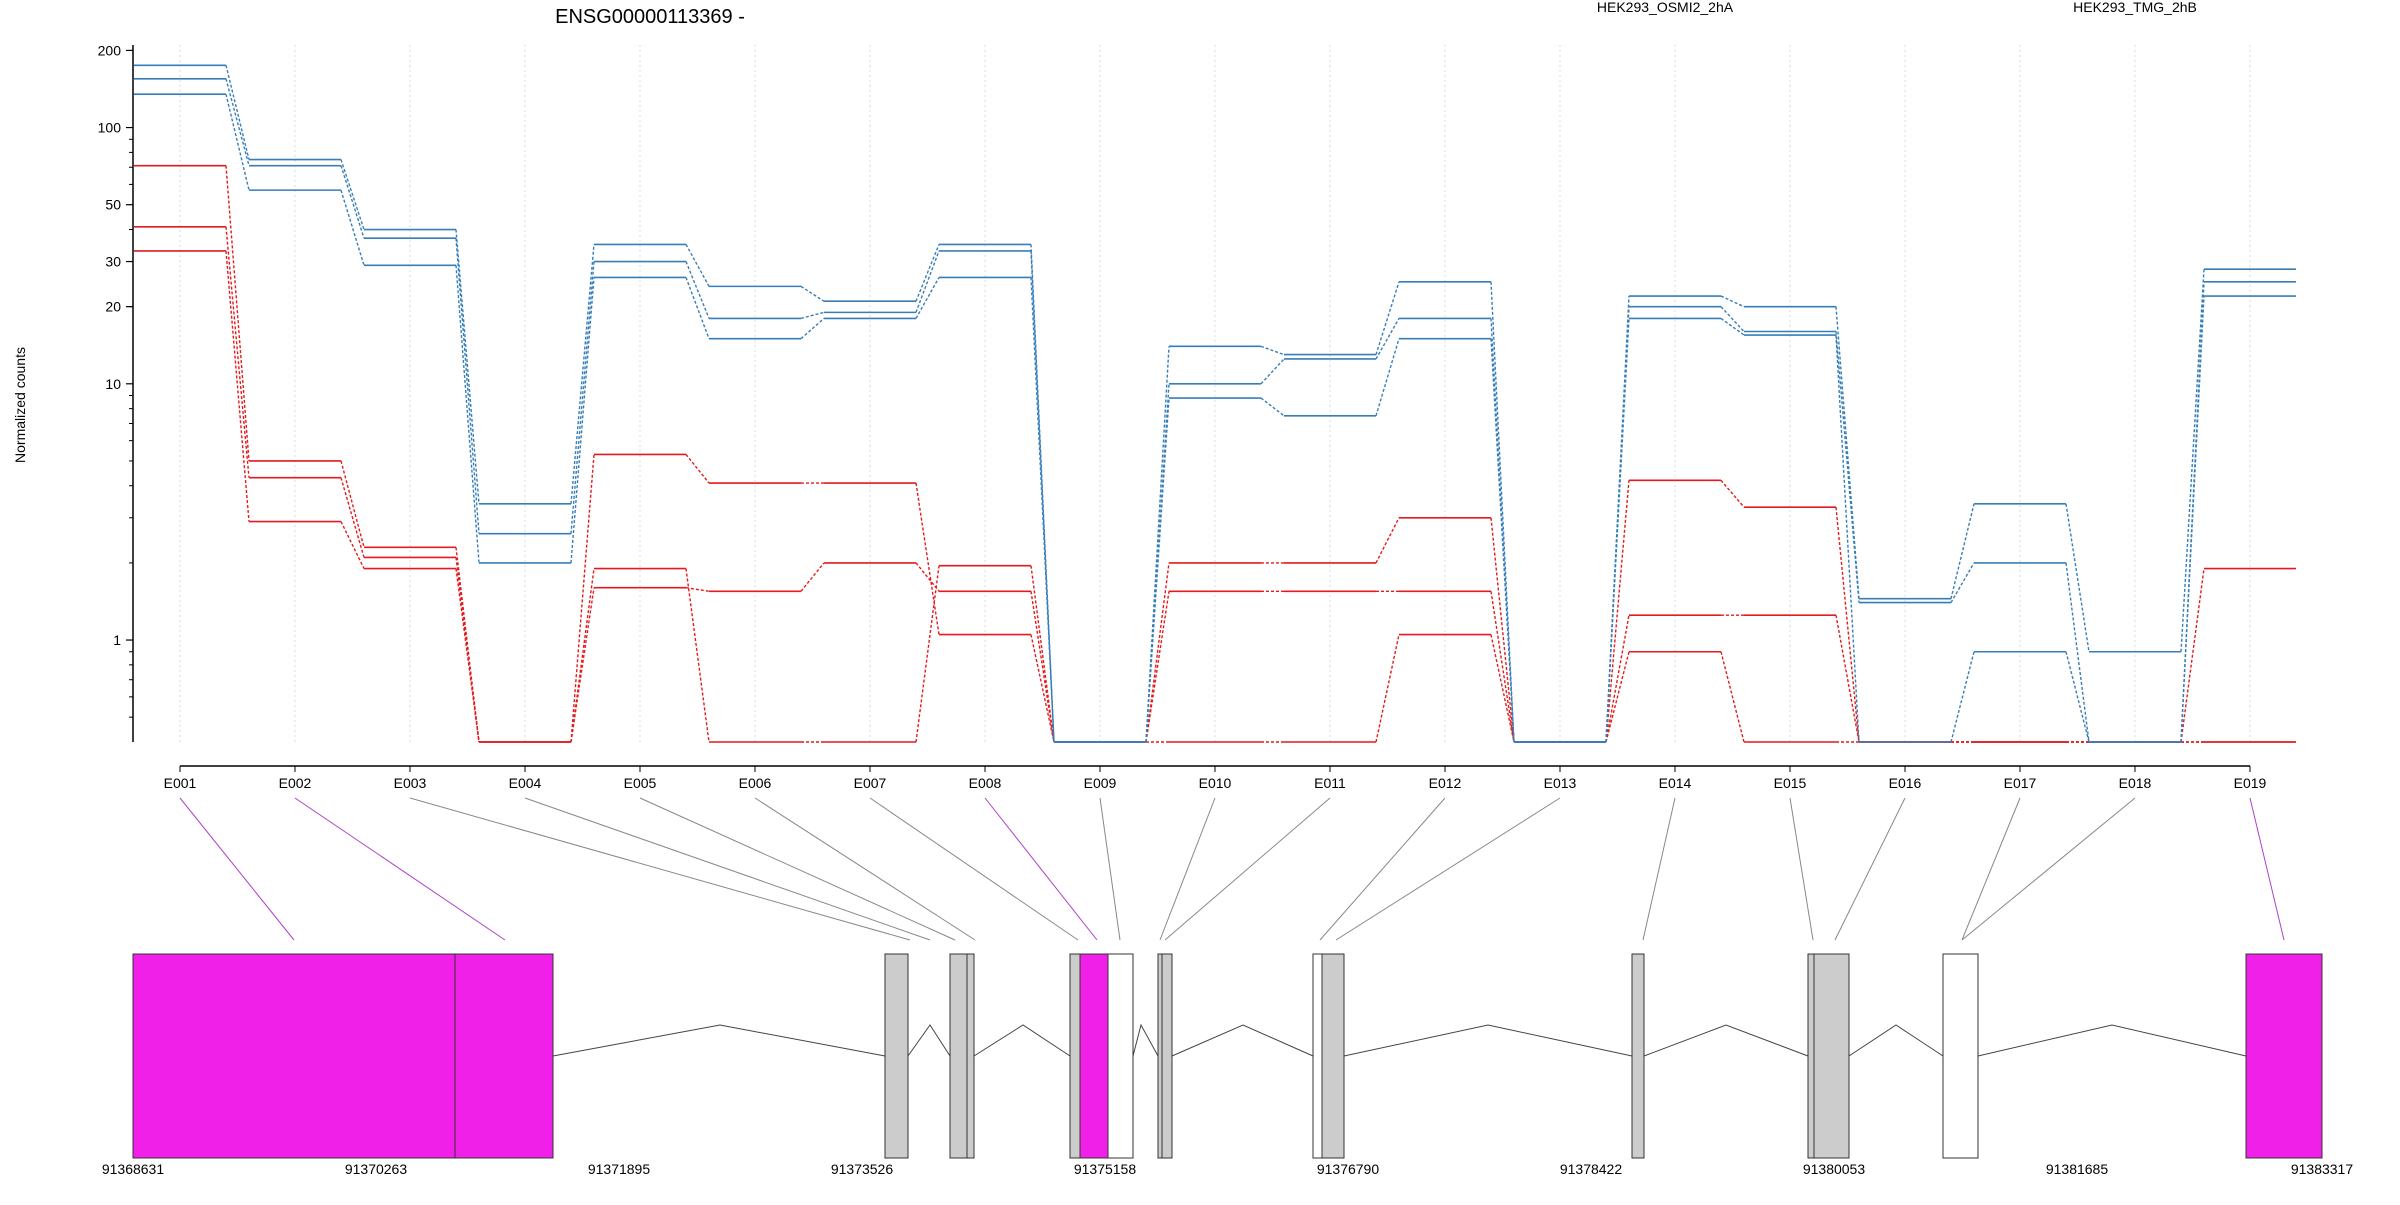 This screenshot has height=1205, width=2400. I want to click on x-tick-label-e010: E010, so click(1215, 783).